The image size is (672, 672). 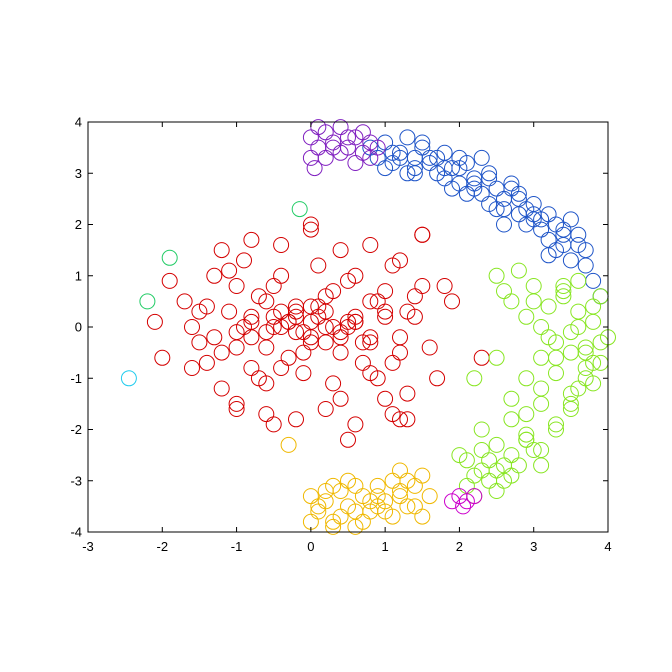 What do you see at coordinates (385, 546) in the screenshot?
I see `x-tick-label: 1` at bounding box center [385, 546].